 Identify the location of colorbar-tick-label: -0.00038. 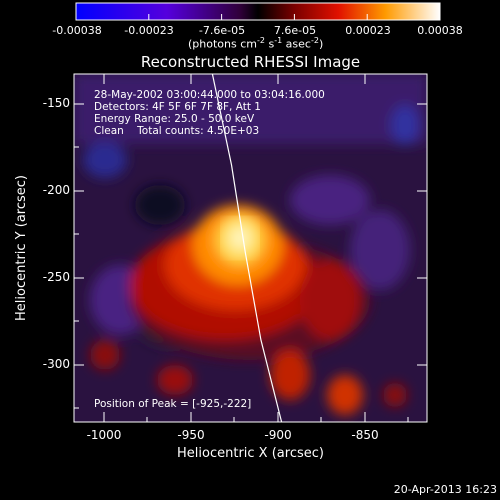
(77, 30).